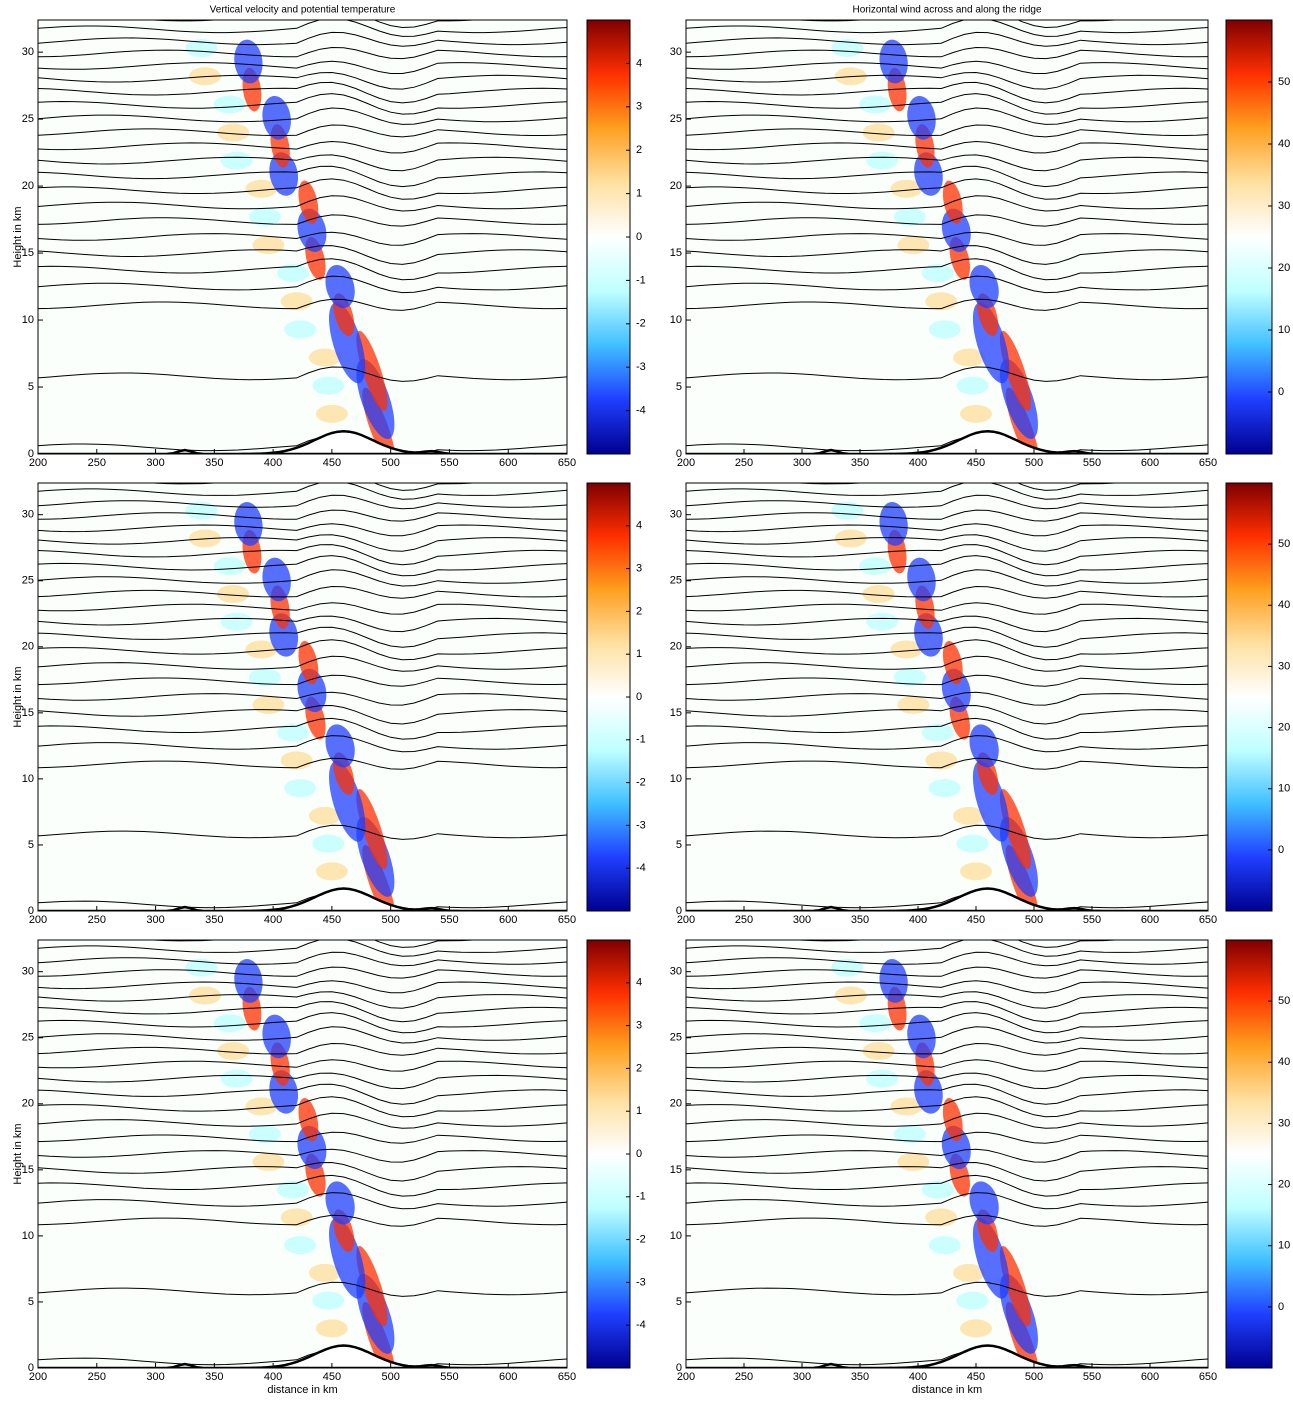 The image size is (1293, 1401). Describe the element at coordinates (1092, 920) in the screenshot. I see `x-tick-label: 550` at that location.